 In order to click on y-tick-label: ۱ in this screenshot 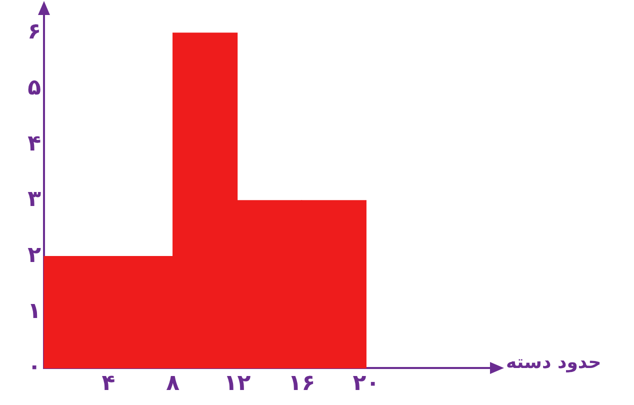, I will do `click(34, 311)`.